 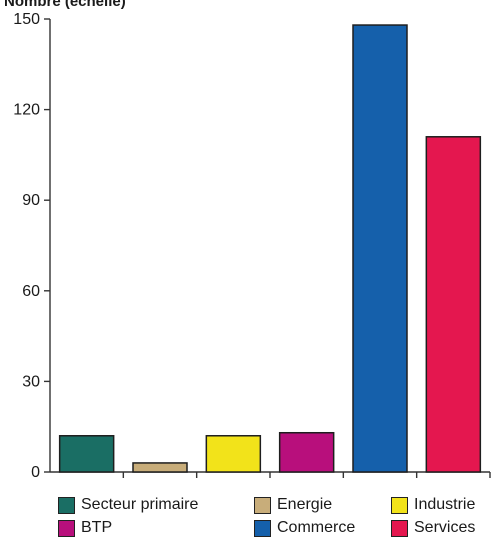 I want to click on y-tick-label: 120, so click(x=26, y=110).